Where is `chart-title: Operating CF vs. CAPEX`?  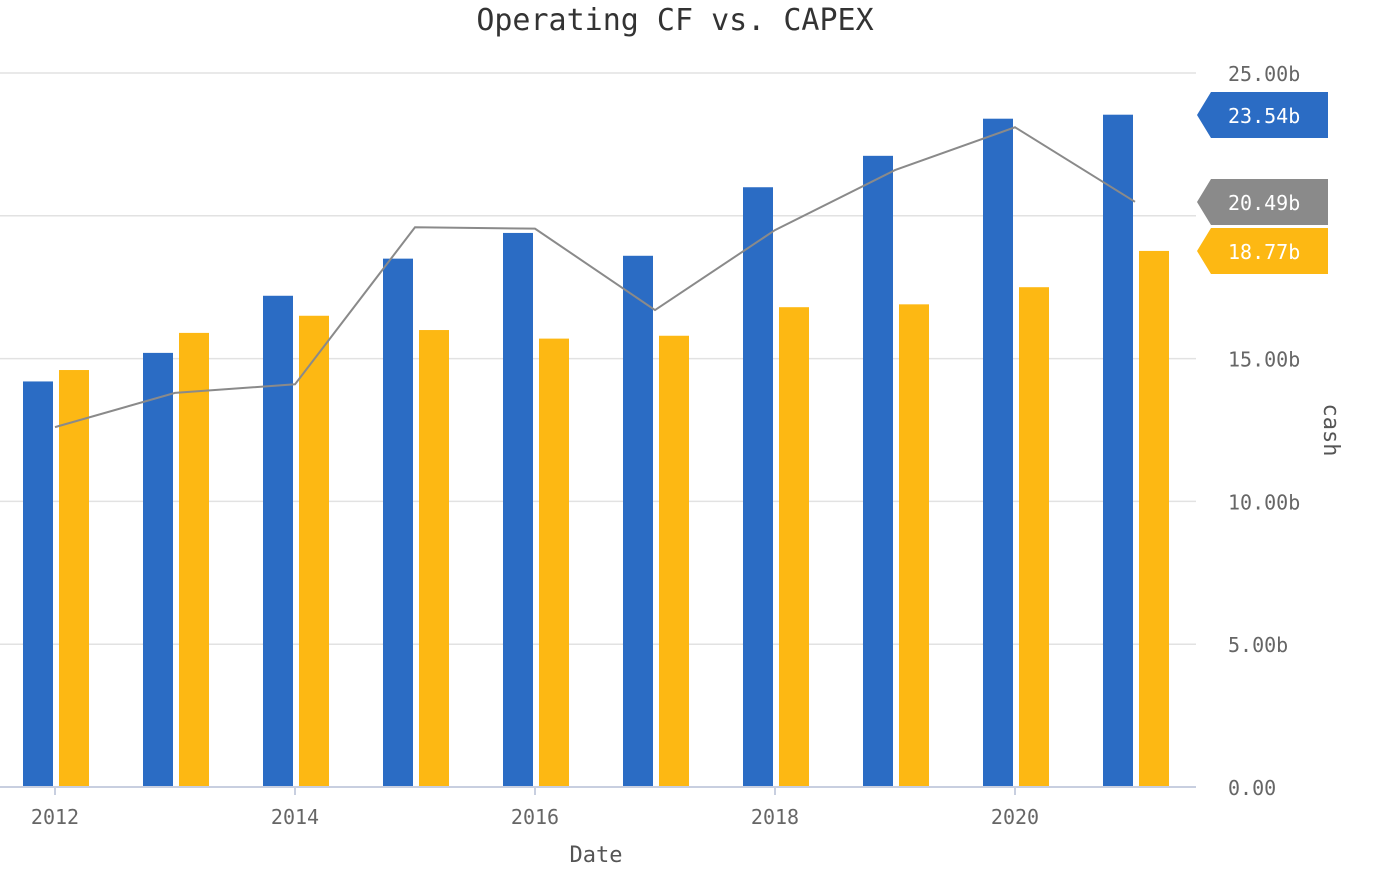 chart-title: Operating CF vs. CAPEX is located at coordinates (674, 20).